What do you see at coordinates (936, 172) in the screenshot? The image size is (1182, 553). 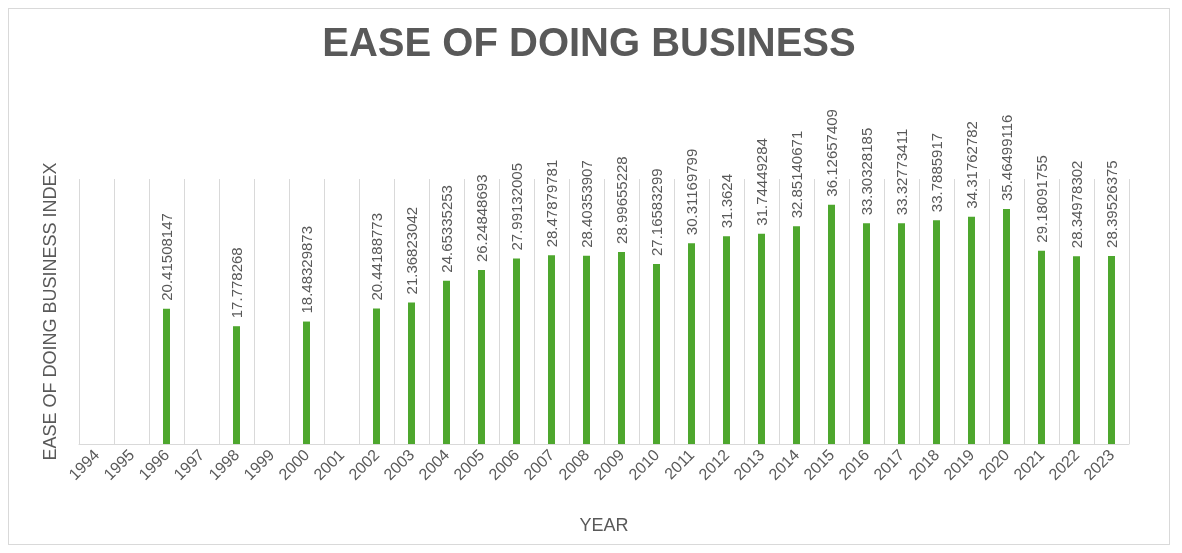 I see `data-label: 33.7885917` at bounding box center [936, 172].